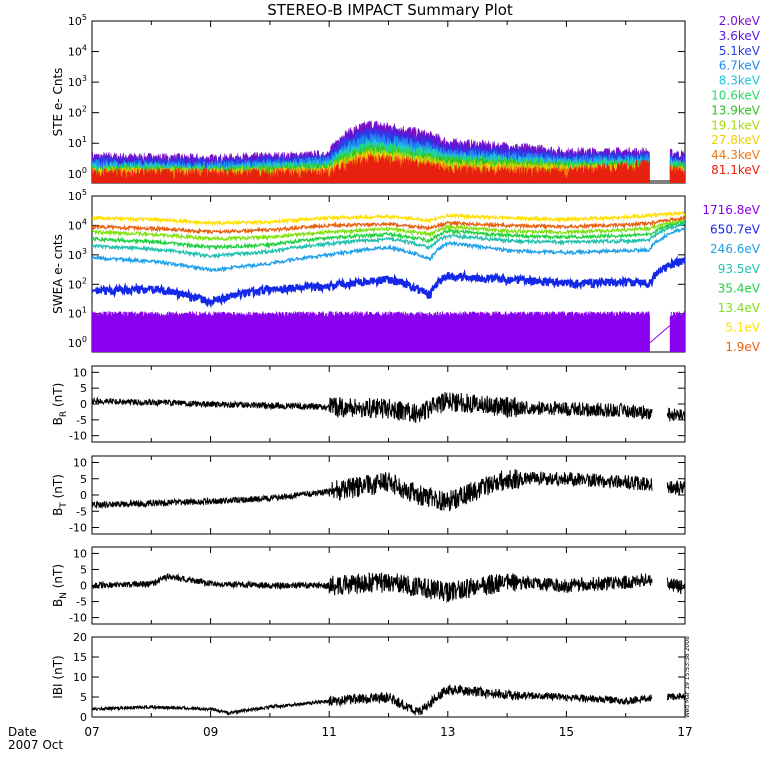 This screenshot has height=780, width=780. What do you see at coordinates (35, 745) in the screenshot?
I see `date-sub-label: 2007 Oct` at bounding box center [35, 745].